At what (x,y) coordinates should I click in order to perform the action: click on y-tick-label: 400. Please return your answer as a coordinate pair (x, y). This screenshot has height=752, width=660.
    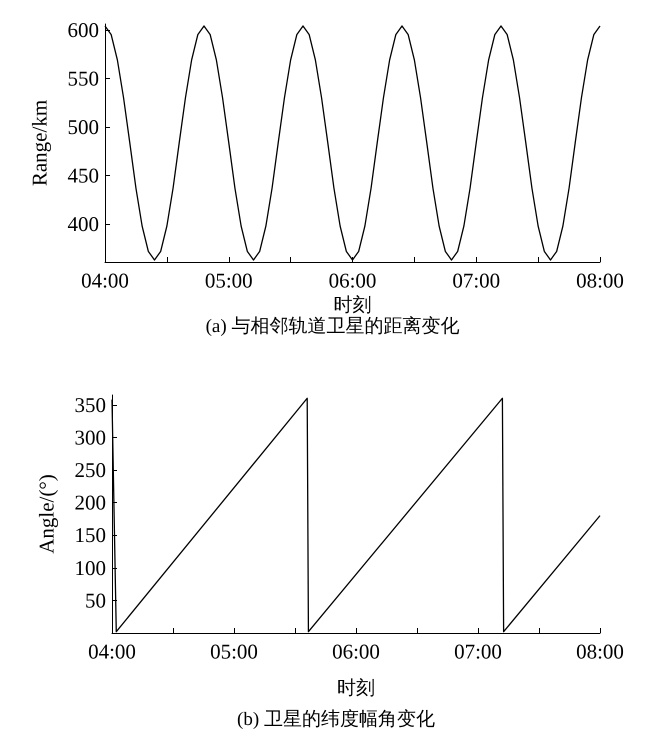
    Looking at the image, I should click on (83, 224).